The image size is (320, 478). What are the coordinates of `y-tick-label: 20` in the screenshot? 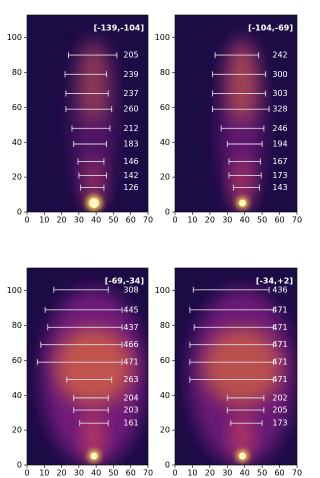 It's located at (165, 177).